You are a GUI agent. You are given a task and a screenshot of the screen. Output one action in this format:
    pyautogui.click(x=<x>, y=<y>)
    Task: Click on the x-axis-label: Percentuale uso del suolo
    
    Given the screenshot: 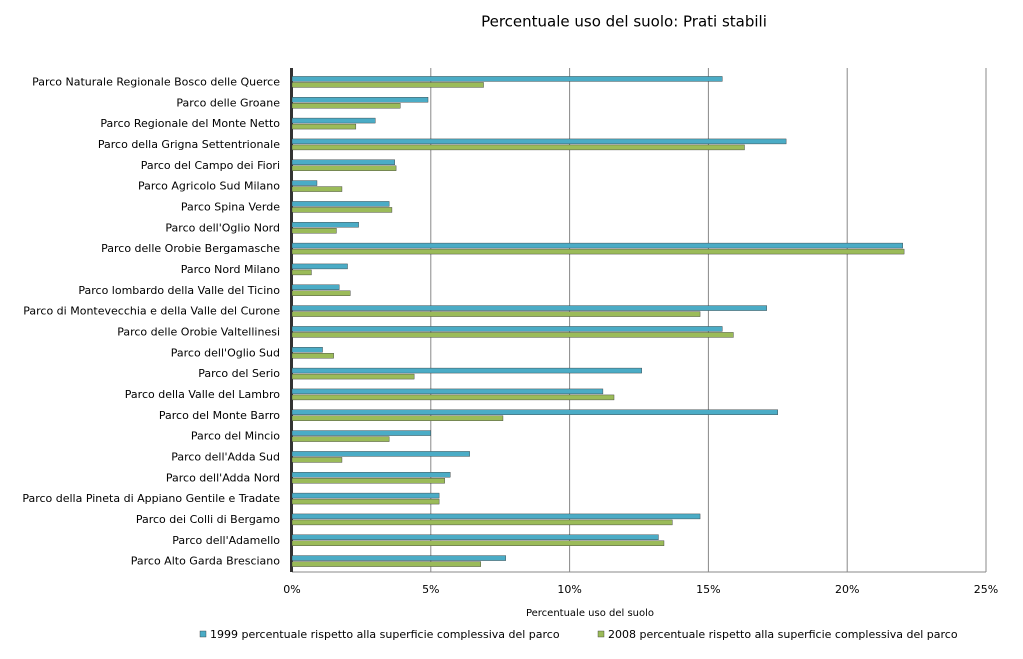 What is the action you would take?
    pyautogui.click(x=590, y=613)
    